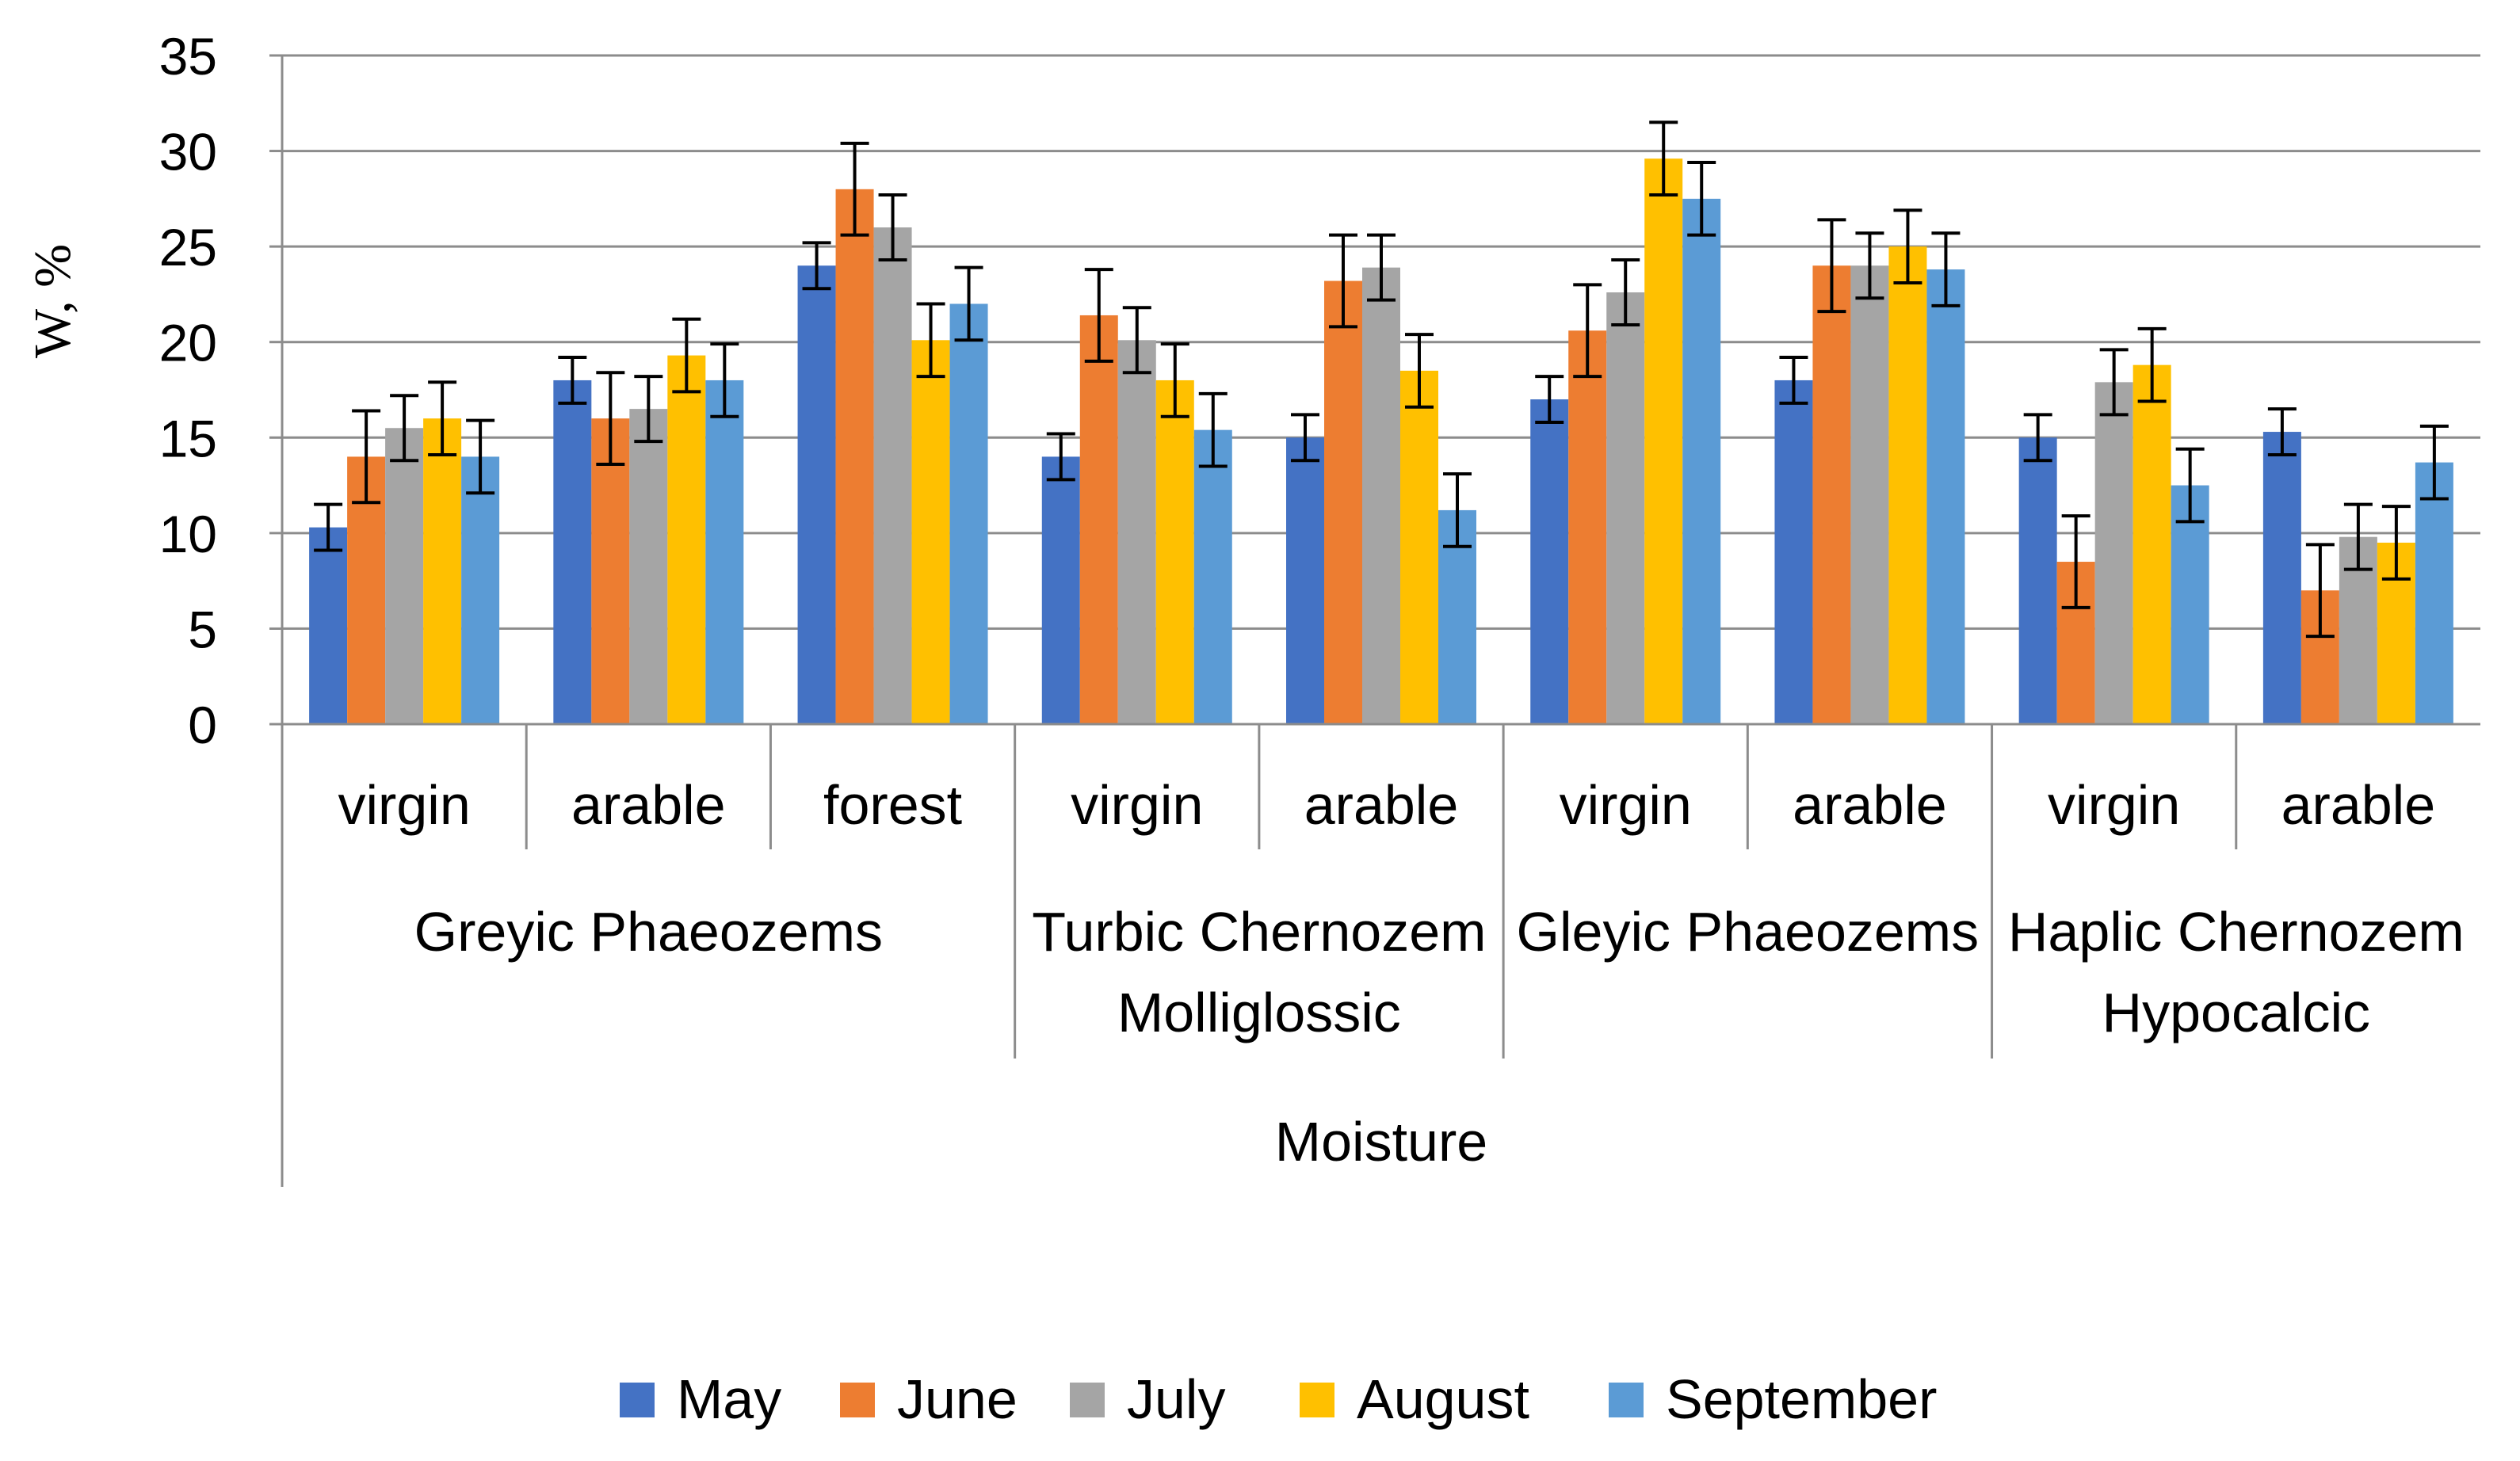  I want to click on soil-group-label: Haplic Chernozem, so click(2236, 932).